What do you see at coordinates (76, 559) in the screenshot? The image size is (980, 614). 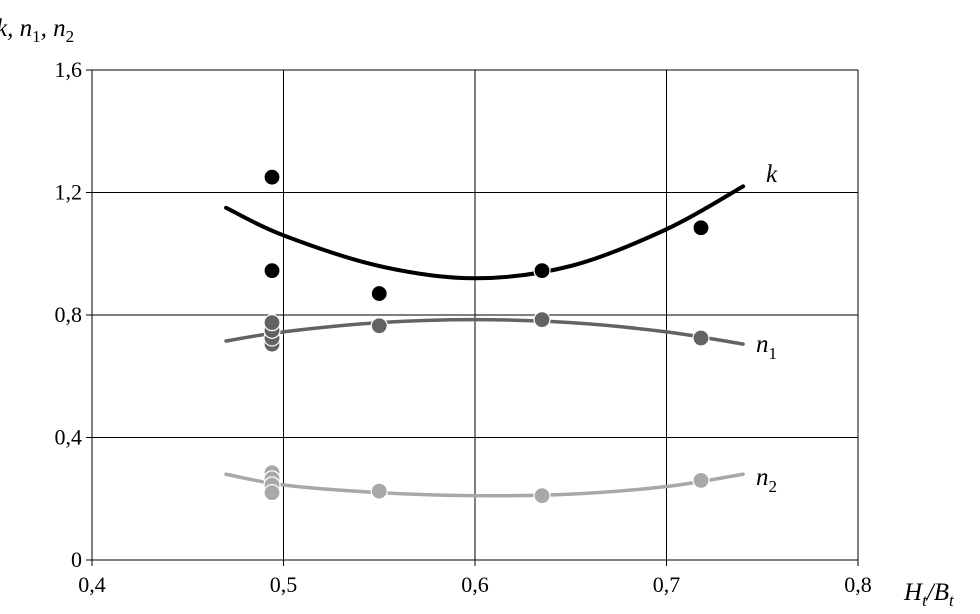 I see `y-tick-label: 0` at bounding box center [76, 559].